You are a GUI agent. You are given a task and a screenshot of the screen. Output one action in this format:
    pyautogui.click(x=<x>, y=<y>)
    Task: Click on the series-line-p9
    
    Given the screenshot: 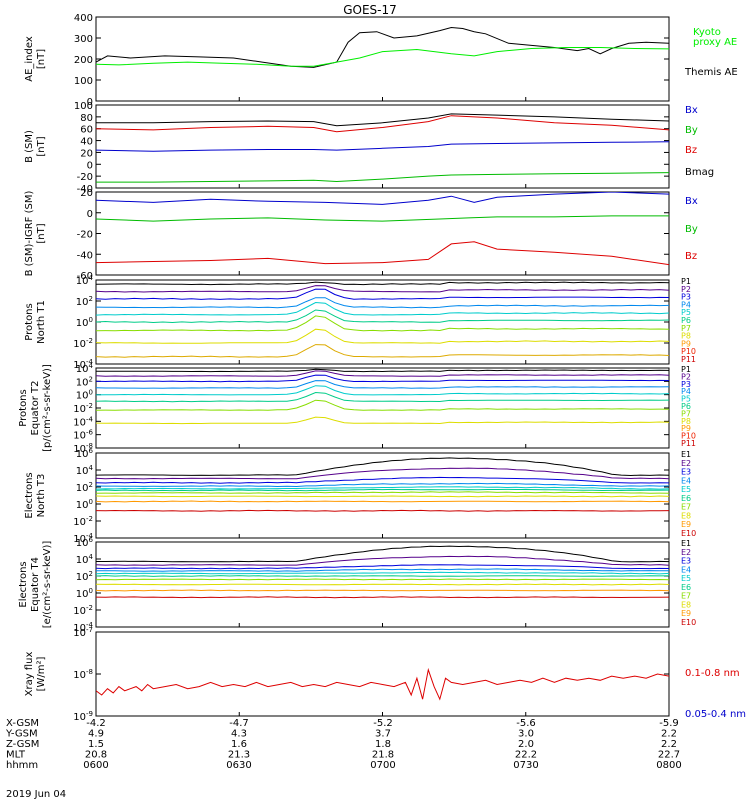 What is the action you would take?
    pyautogui.click(x=382, y=351)
    